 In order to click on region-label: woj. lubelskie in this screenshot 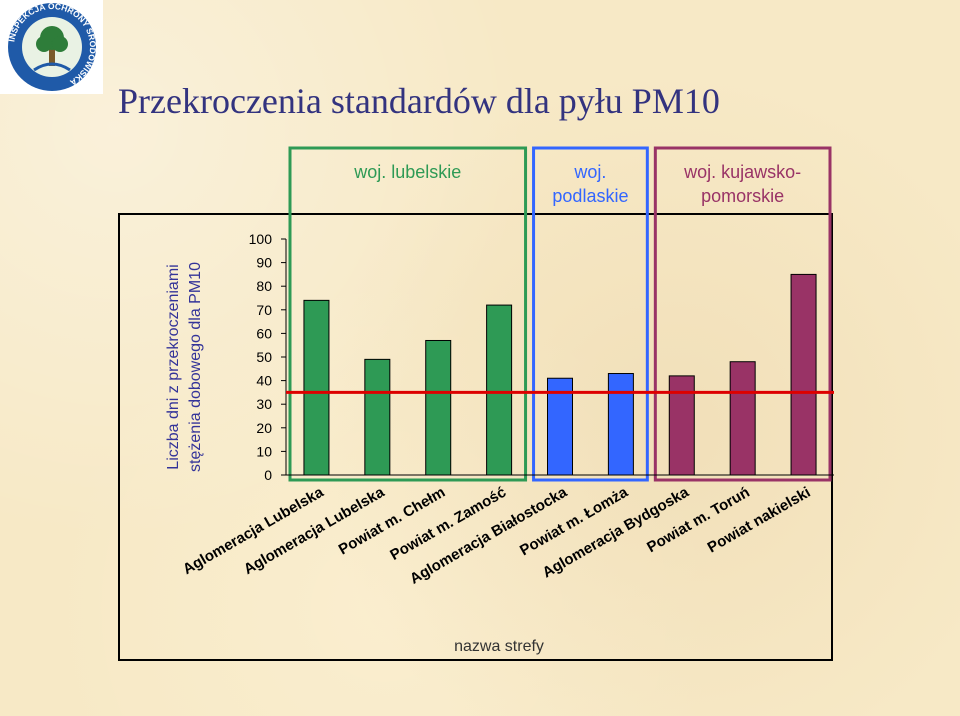, I will do `click(407, 172)`.